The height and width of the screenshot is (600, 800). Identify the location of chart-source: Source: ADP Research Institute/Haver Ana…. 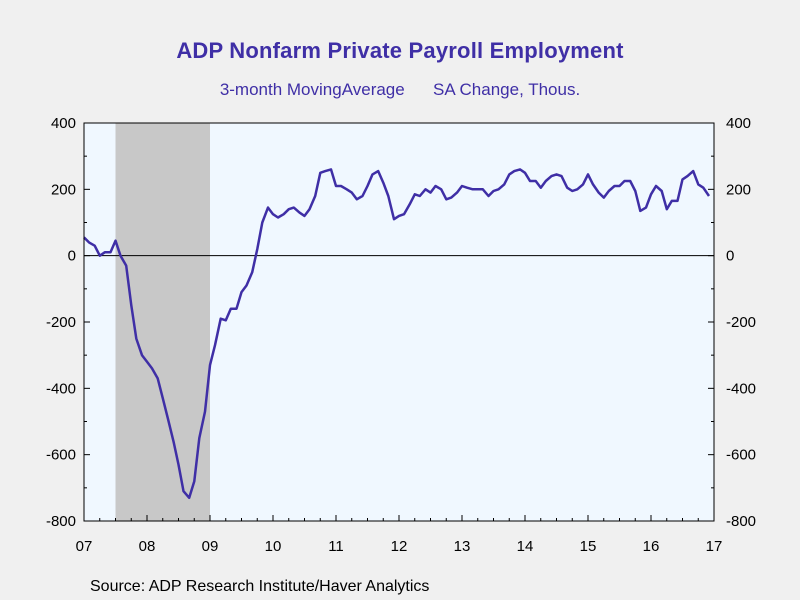
(260, 586).